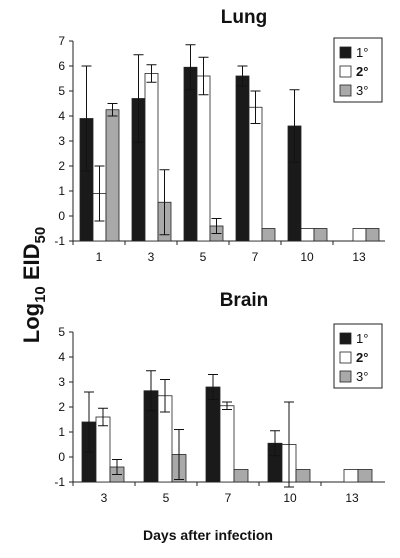 The image size is (400, 558). What do you see at coordinates (362, 52) in the screenshot?
I see `lung-legend-label-1: 1°` at bounding box center [362, 52].